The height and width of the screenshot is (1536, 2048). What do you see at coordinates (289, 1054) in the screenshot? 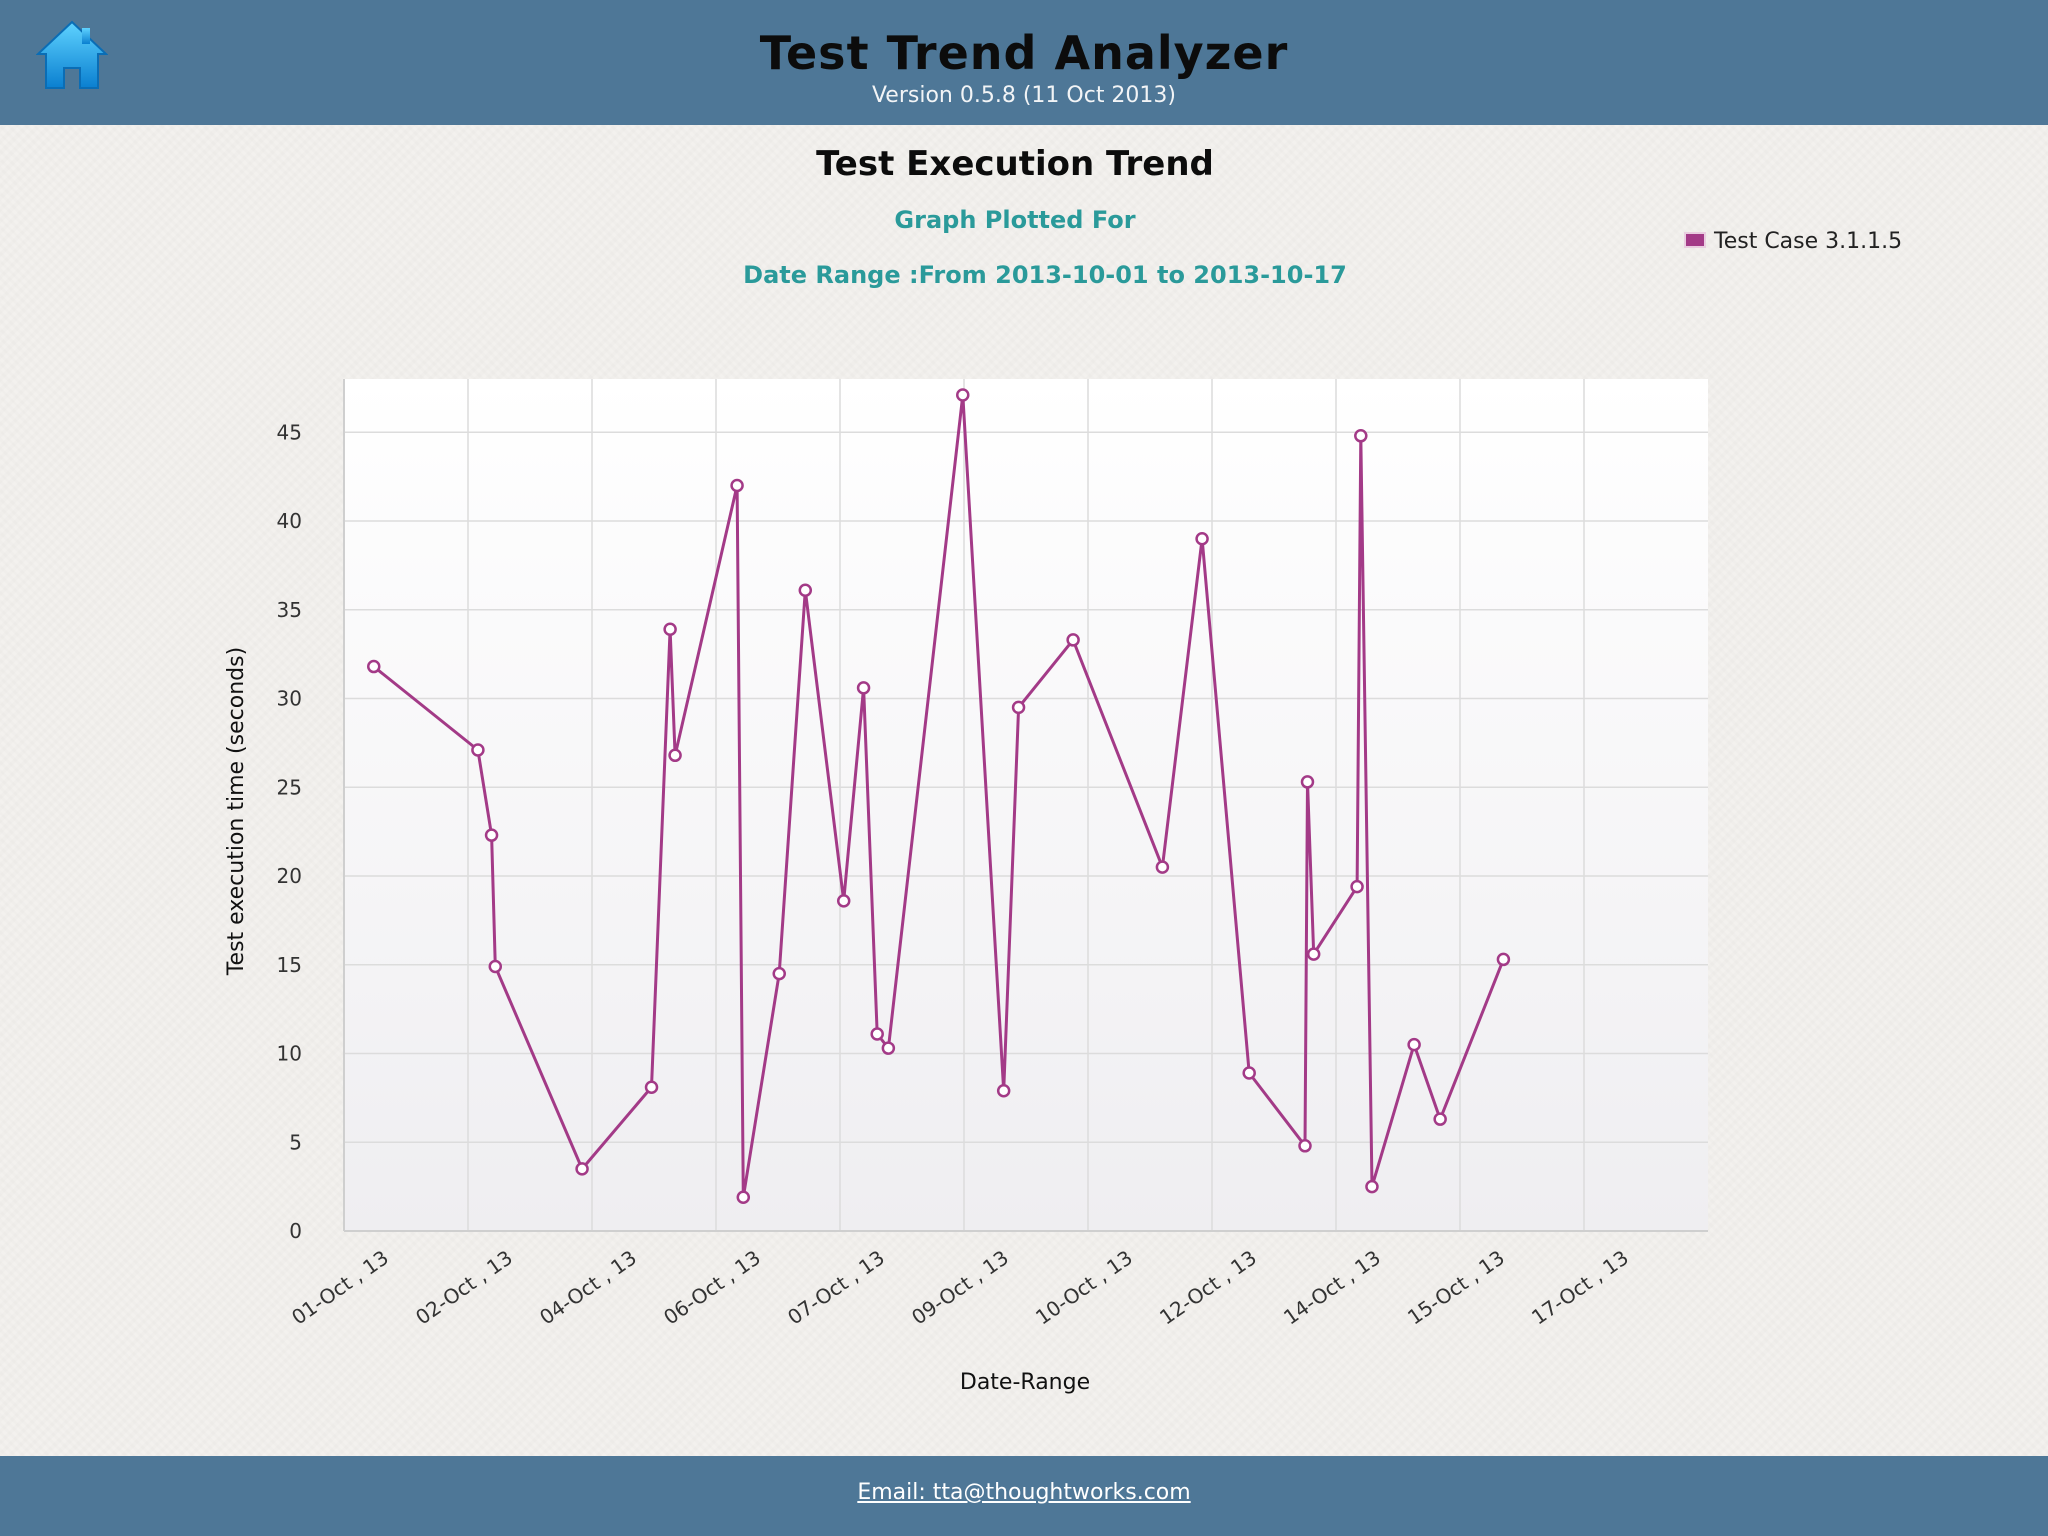
I see `y-tick-label: 10` at bounding box center [289, 1054].